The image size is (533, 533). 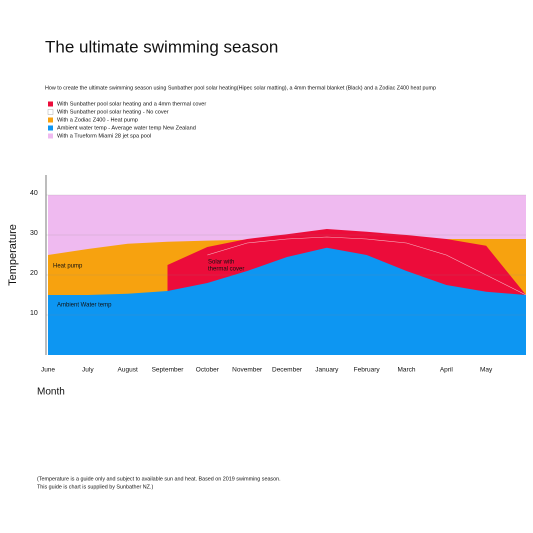 I want to click on x-tick-label: June, so click(x=48, y=370).